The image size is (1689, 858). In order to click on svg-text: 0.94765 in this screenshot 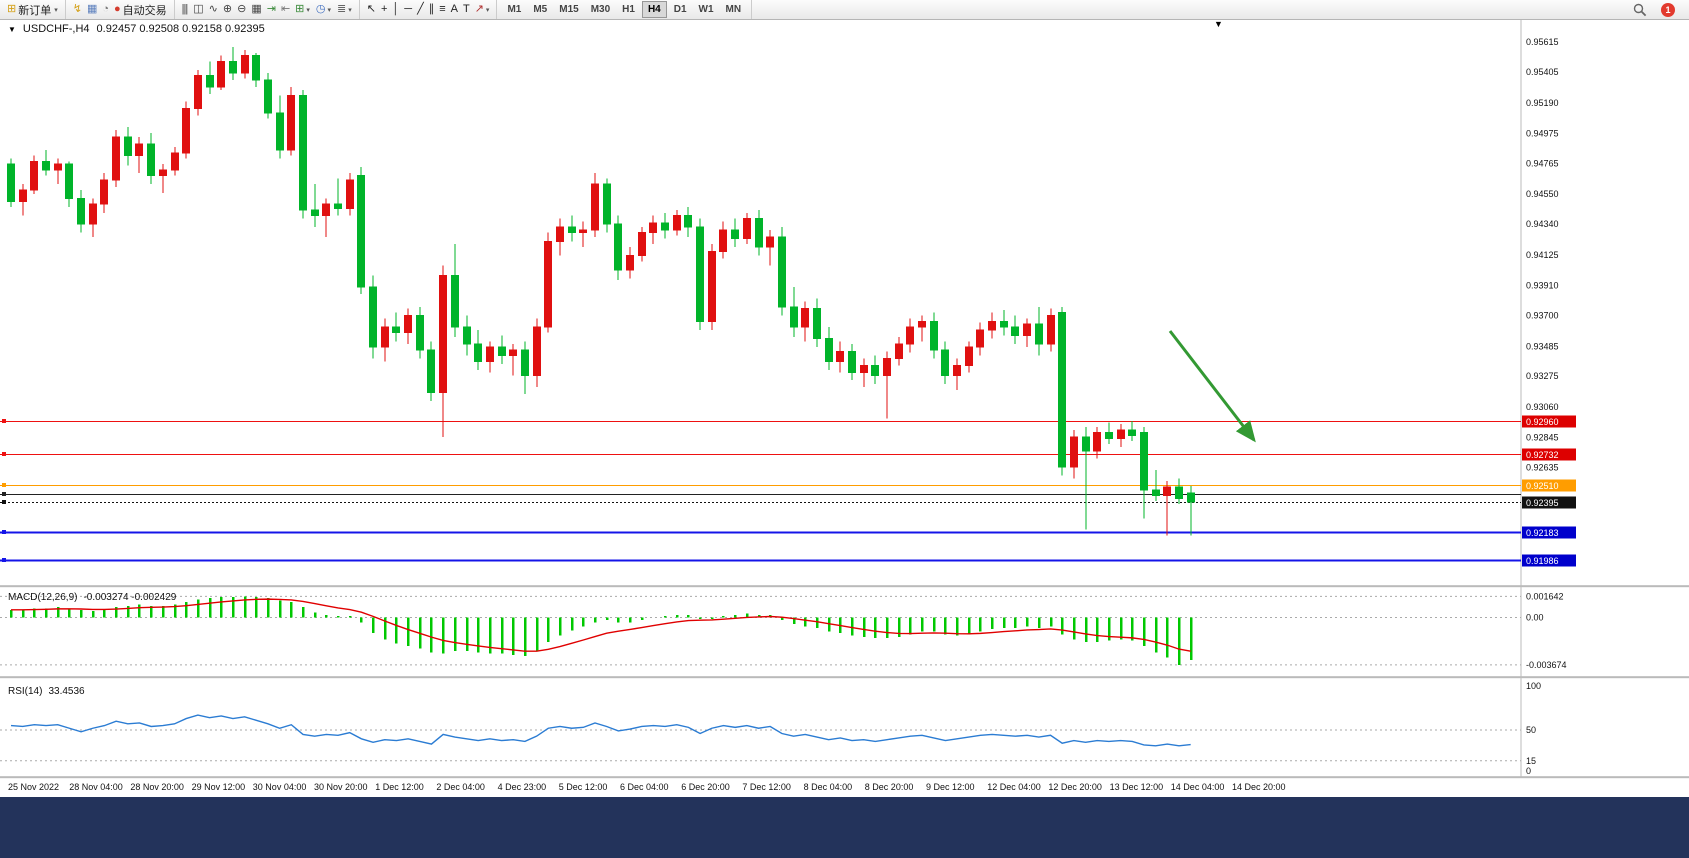, I will do `click(1542, 163)`.